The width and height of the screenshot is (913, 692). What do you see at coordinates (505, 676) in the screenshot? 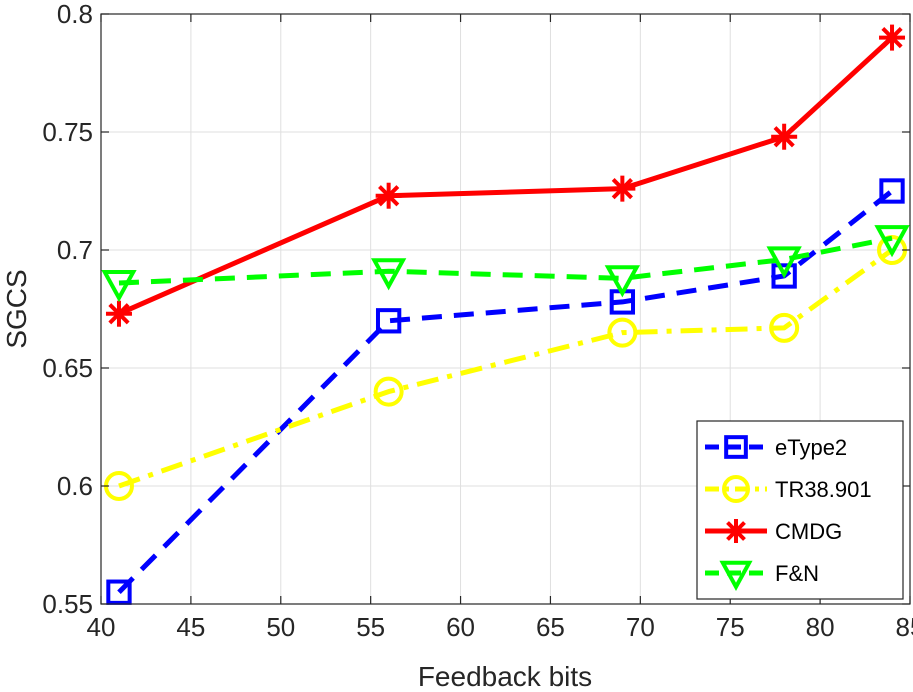
I see `x-axis-label: Feedback bits` at bounding box center [505, 676].